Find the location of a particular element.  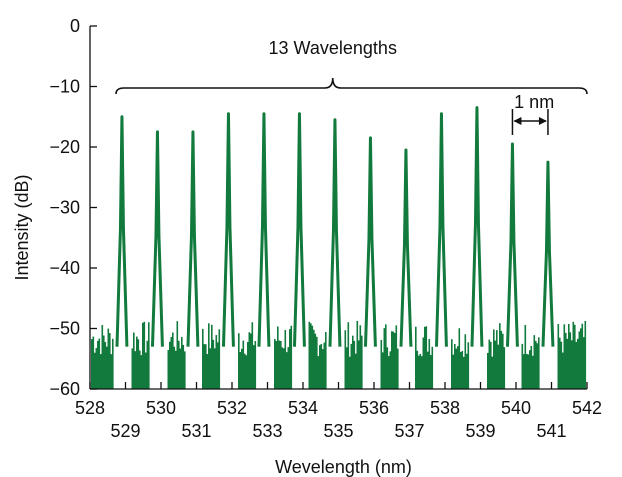

x-tick-label: 537 is located at coordinates (409, 431).